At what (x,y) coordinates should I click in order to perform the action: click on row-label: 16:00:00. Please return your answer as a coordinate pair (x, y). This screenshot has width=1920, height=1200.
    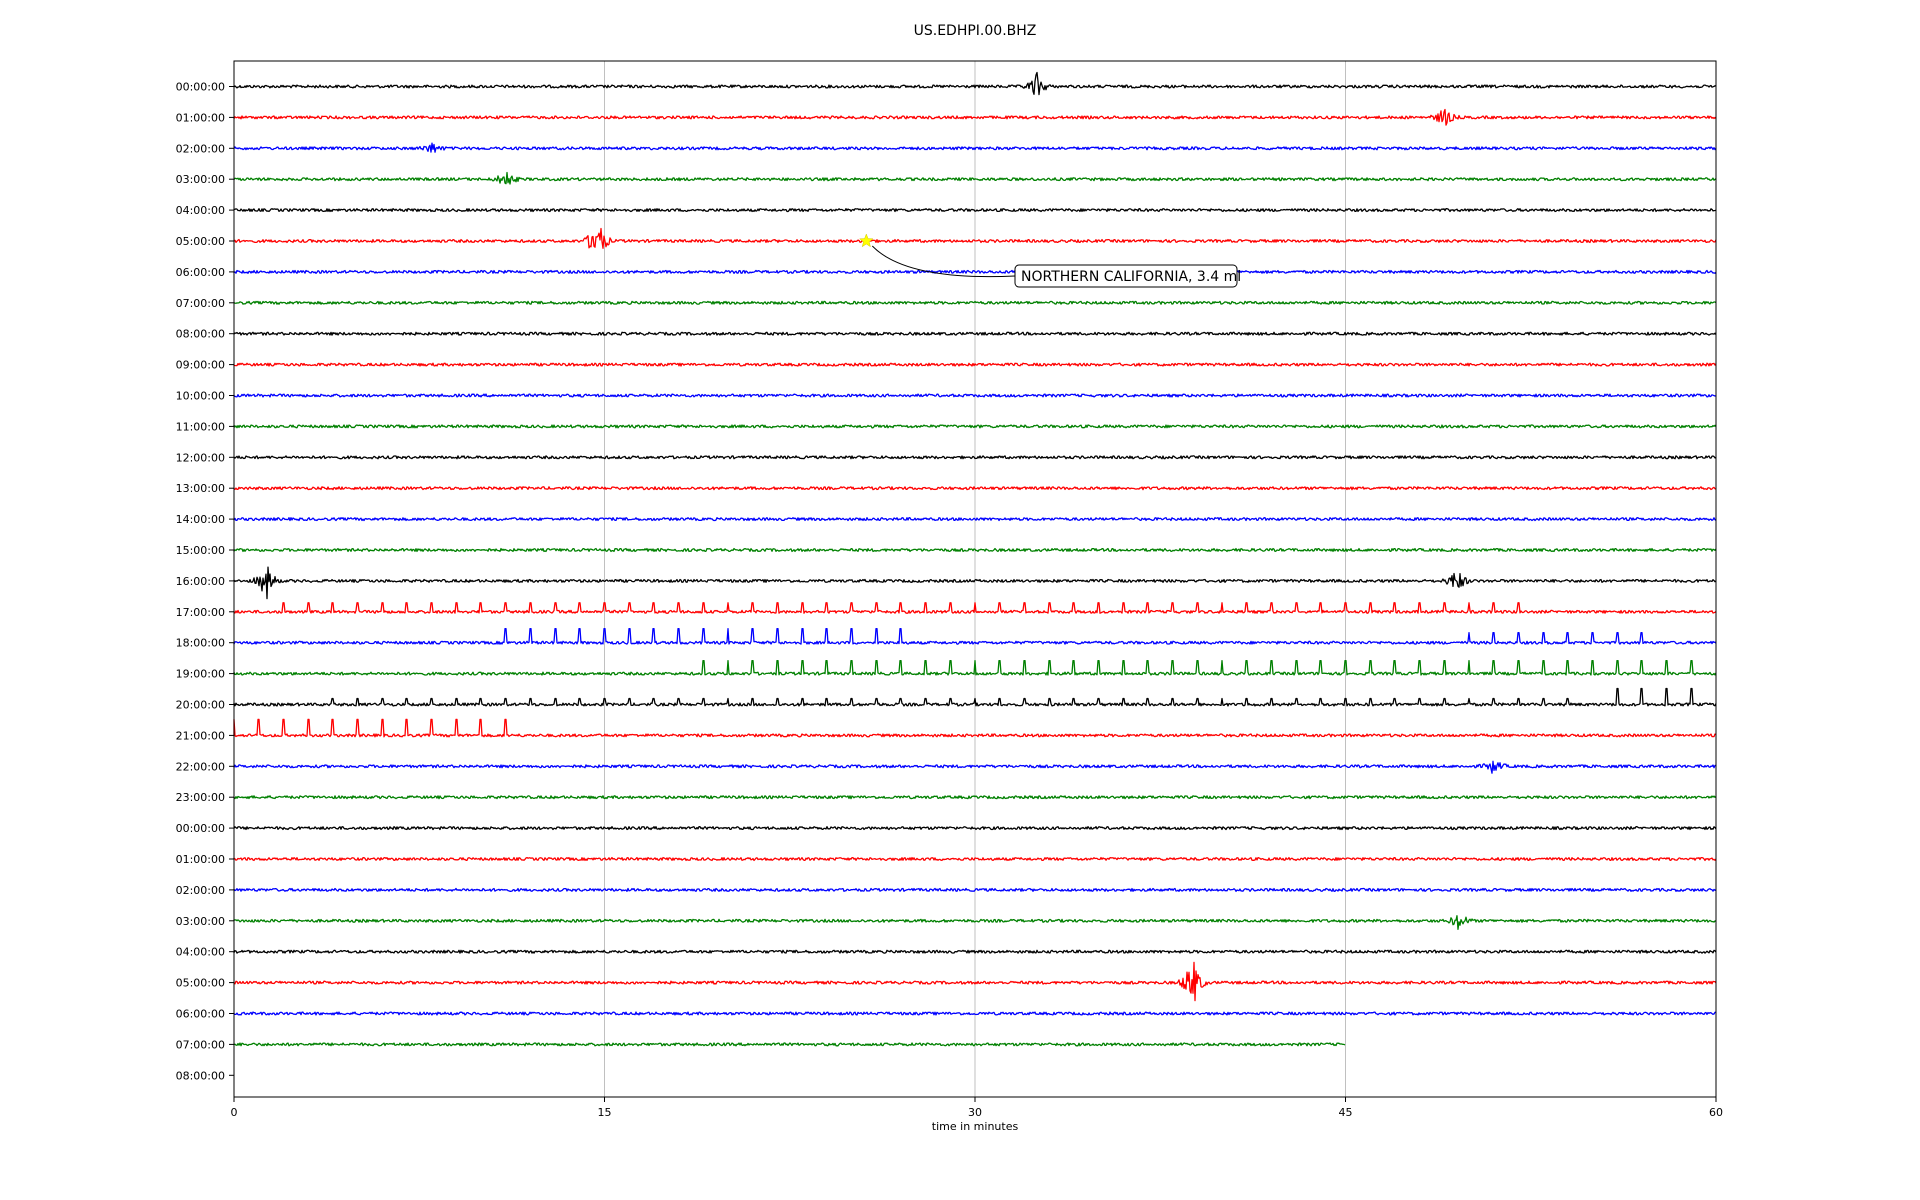
    Looking at the image, I should click on (200, 581).